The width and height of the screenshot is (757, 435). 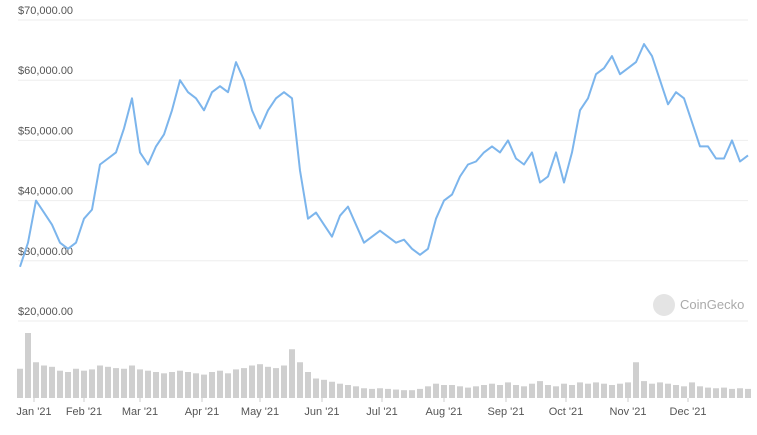 I want to click on x-tick-label: Dec '21, so click(x=688, y=412).